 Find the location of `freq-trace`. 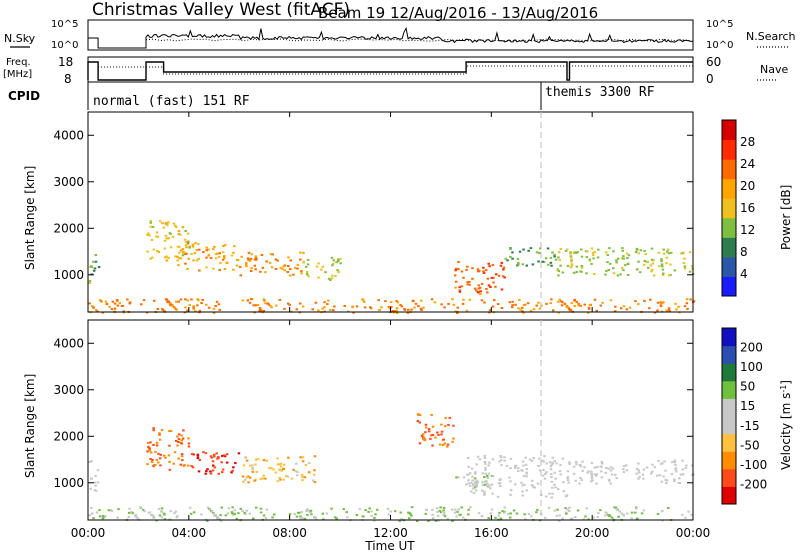

freq-trace is located at coordinates (390, 71).